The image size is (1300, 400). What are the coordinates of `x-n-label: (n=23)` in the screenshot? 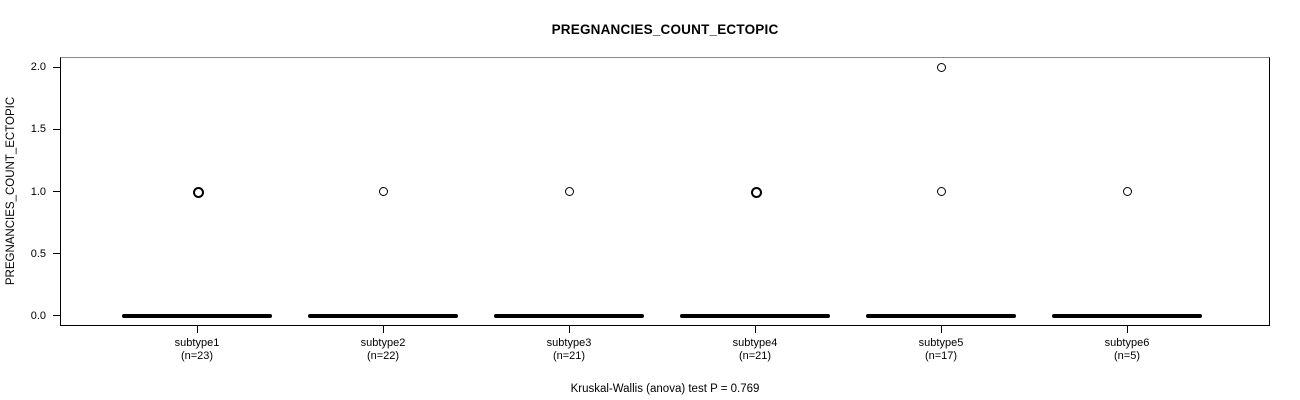 It's located at (197, 356).